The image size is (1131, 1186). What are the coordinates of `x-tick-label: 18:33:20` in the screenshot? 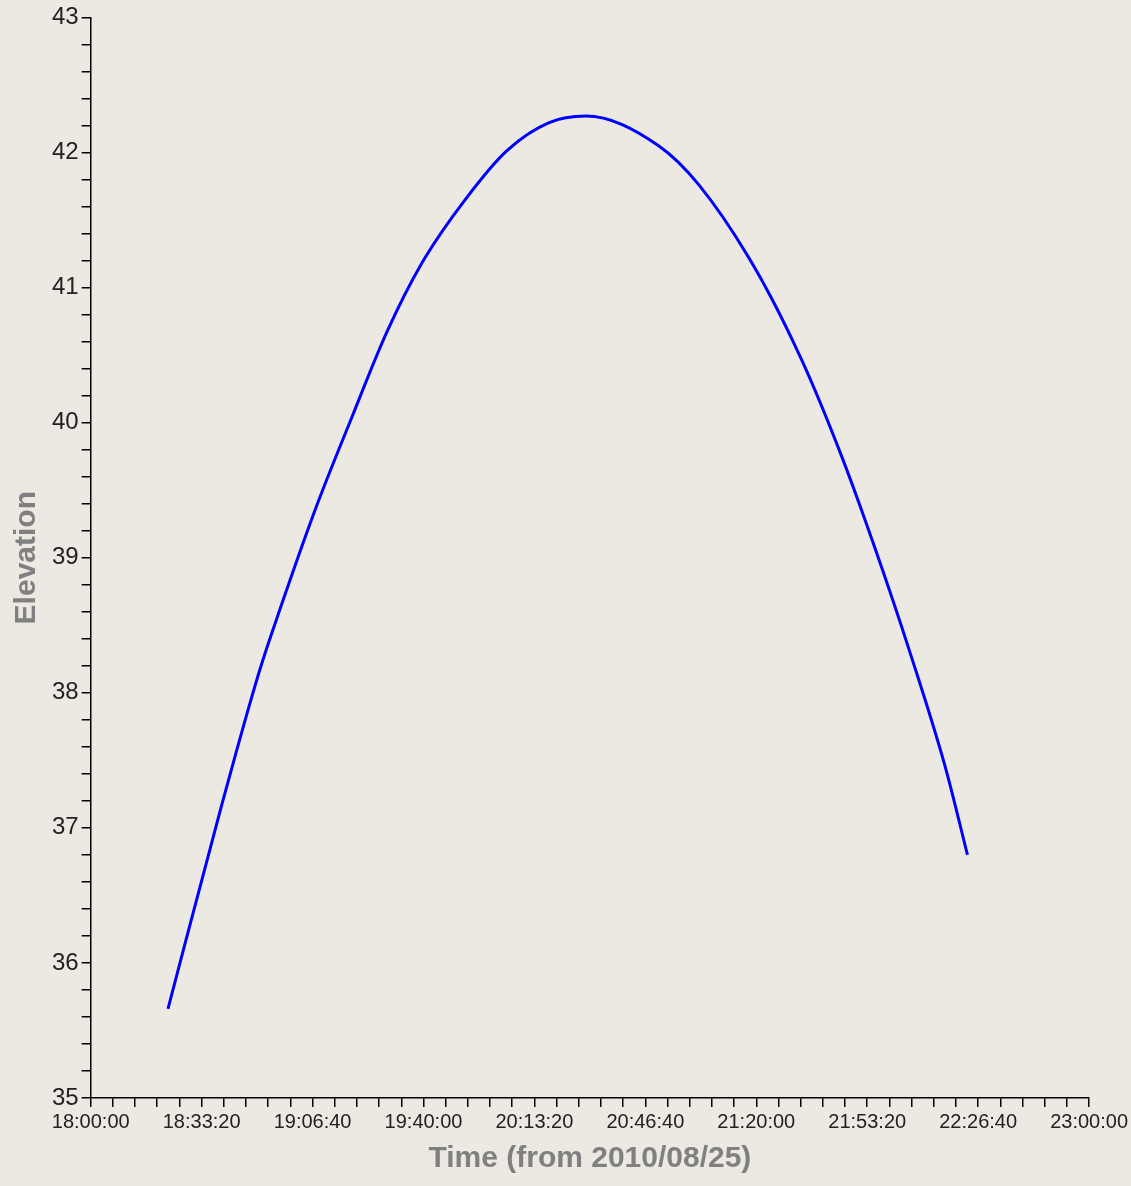 It's located at (201, 1120).